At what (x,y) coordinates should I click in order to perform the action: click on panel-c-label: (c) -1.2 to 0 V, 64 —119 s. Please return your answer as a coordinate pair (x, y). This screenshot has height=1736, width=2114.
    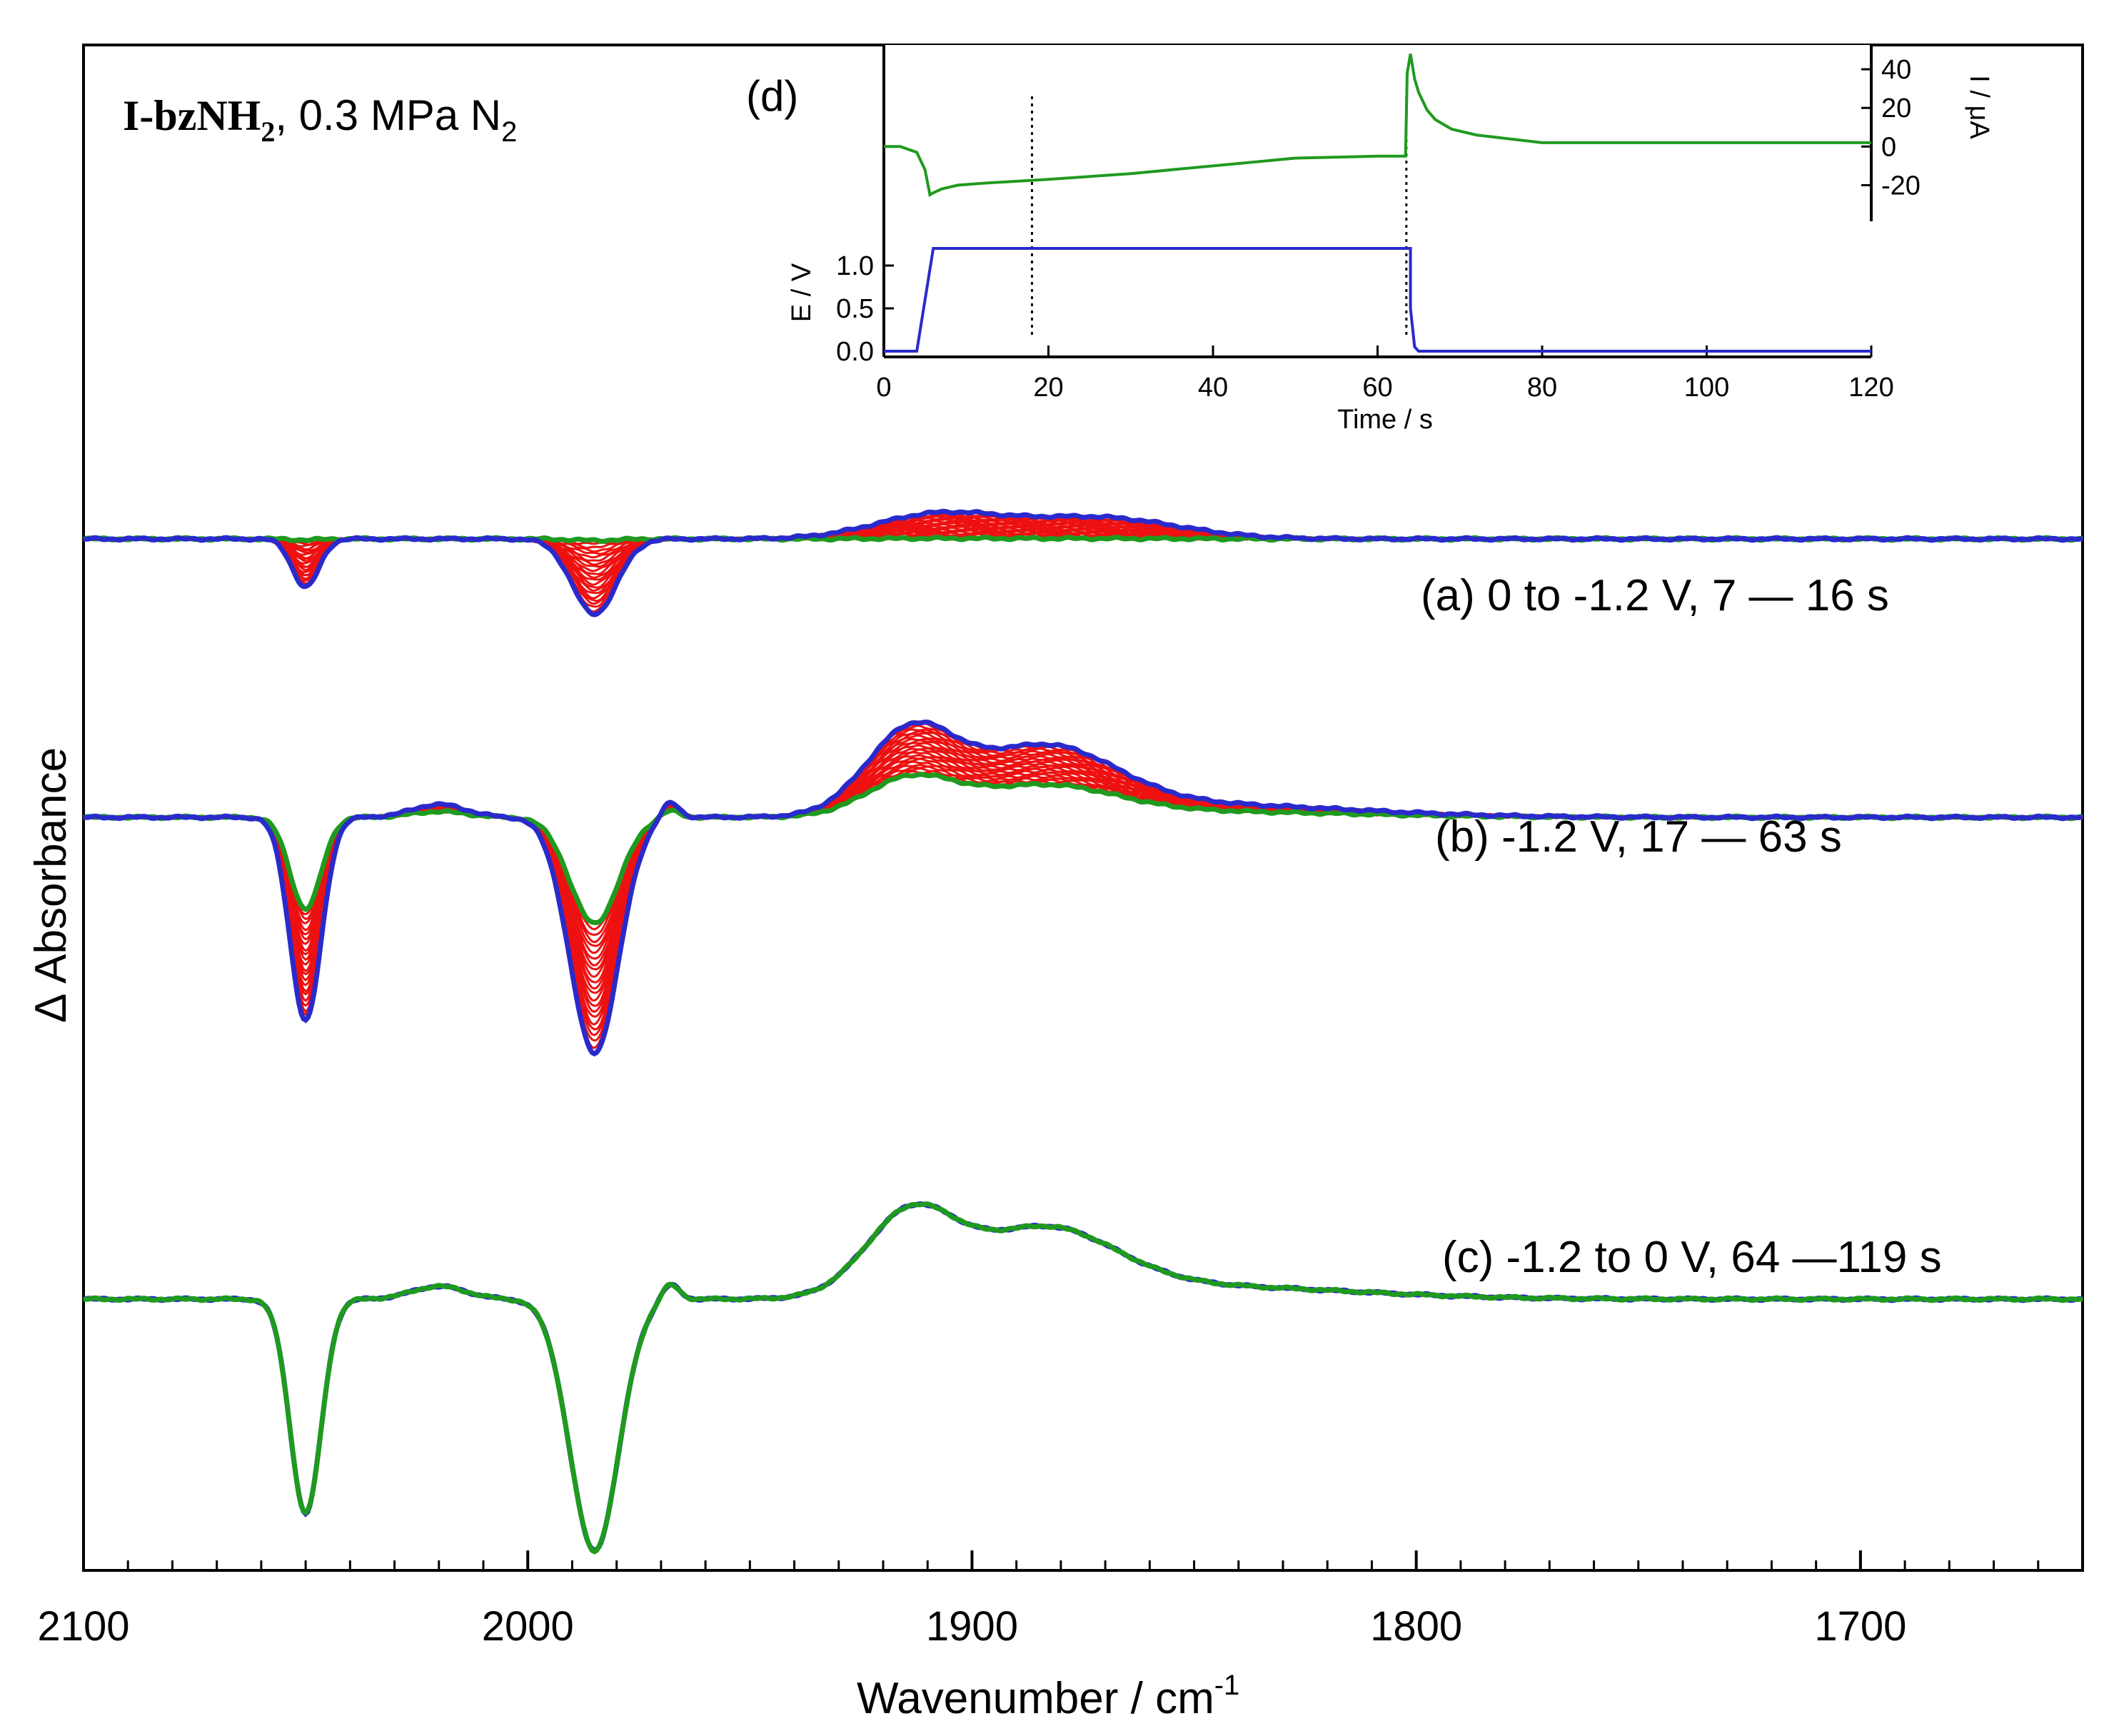
    Looking at the image, I should click on (1692, 1257).